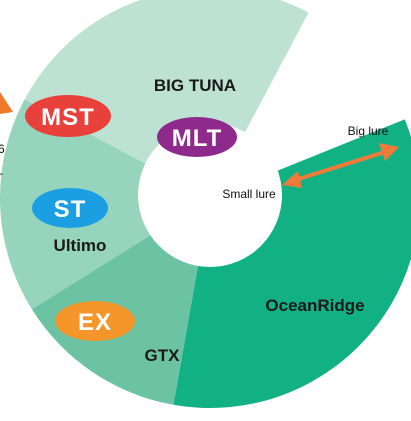  I want to click on badge-label: MLT, so click(197, 138).